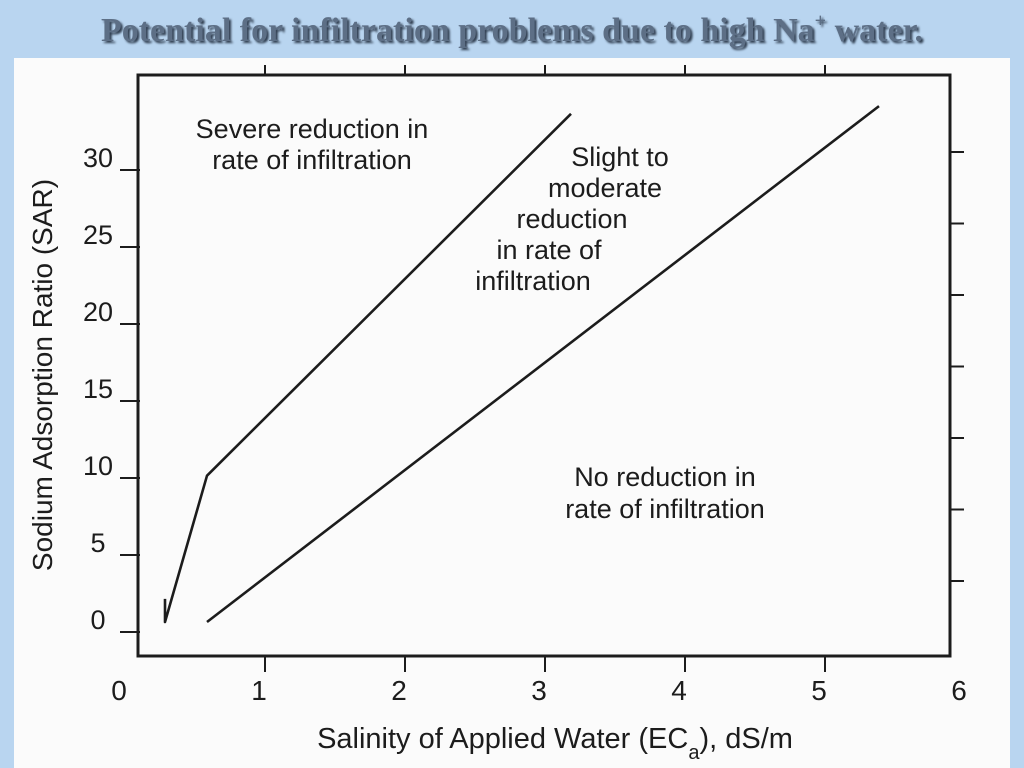  I want to click on region-label-slight-line: infiltration, so click(533, 281).